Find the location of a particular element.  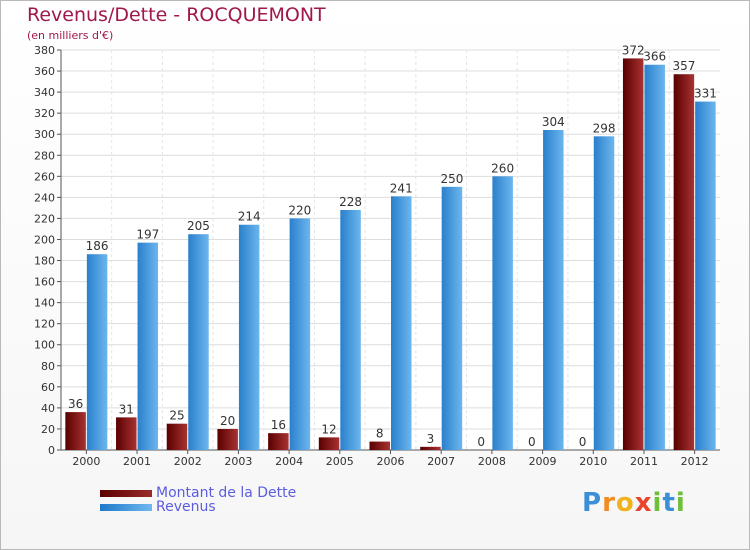

data-label-debt: 16 is located at coordinates (278, 425).